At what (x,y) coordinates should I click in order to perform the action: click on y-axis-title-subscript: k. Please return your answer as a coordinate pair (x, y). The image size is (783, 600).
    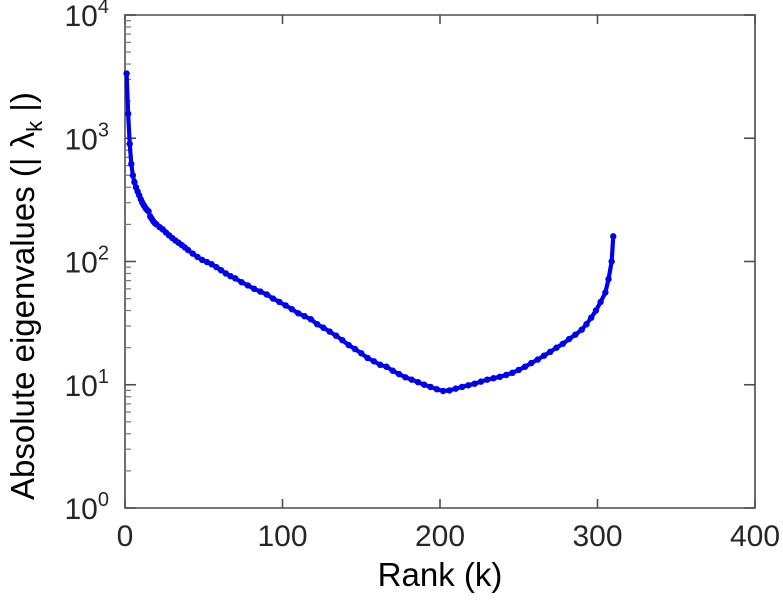
    Looking at the image, I should click on (34, 126).